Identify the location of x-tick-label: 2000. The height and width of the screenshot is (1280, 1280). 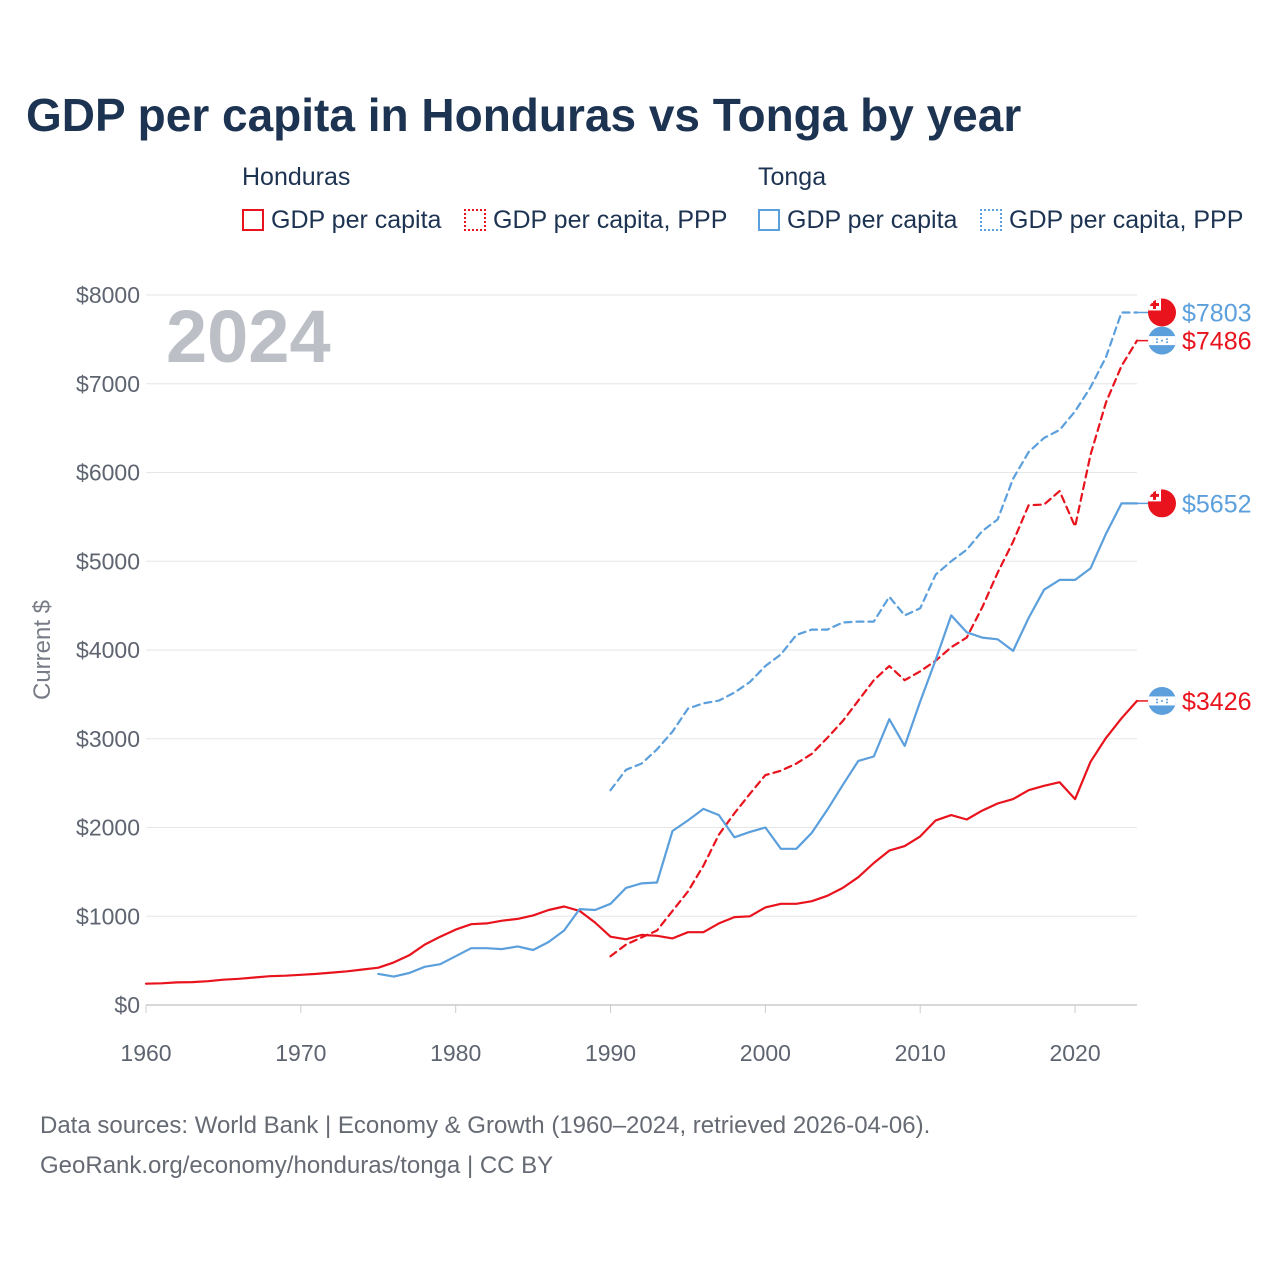
(765, 1053).